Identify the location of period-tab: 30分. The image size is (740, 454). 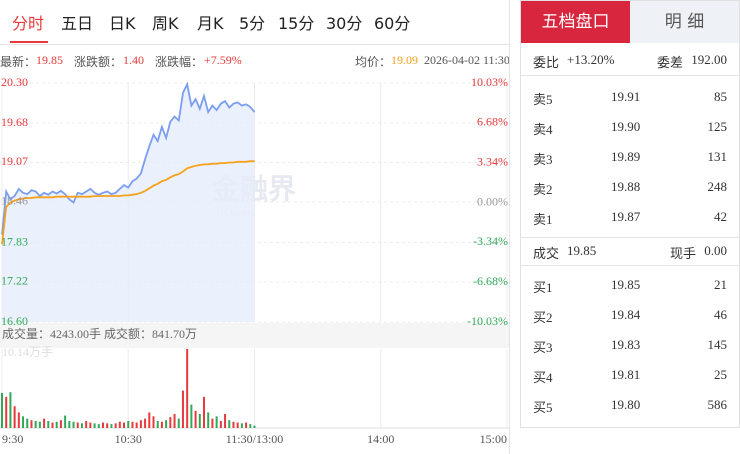
(344, 23).